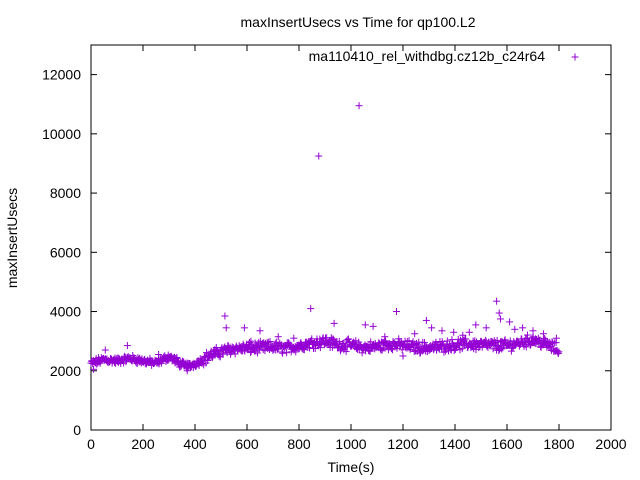  I want to click on x-tick-label: 1800, so click(558, 444).